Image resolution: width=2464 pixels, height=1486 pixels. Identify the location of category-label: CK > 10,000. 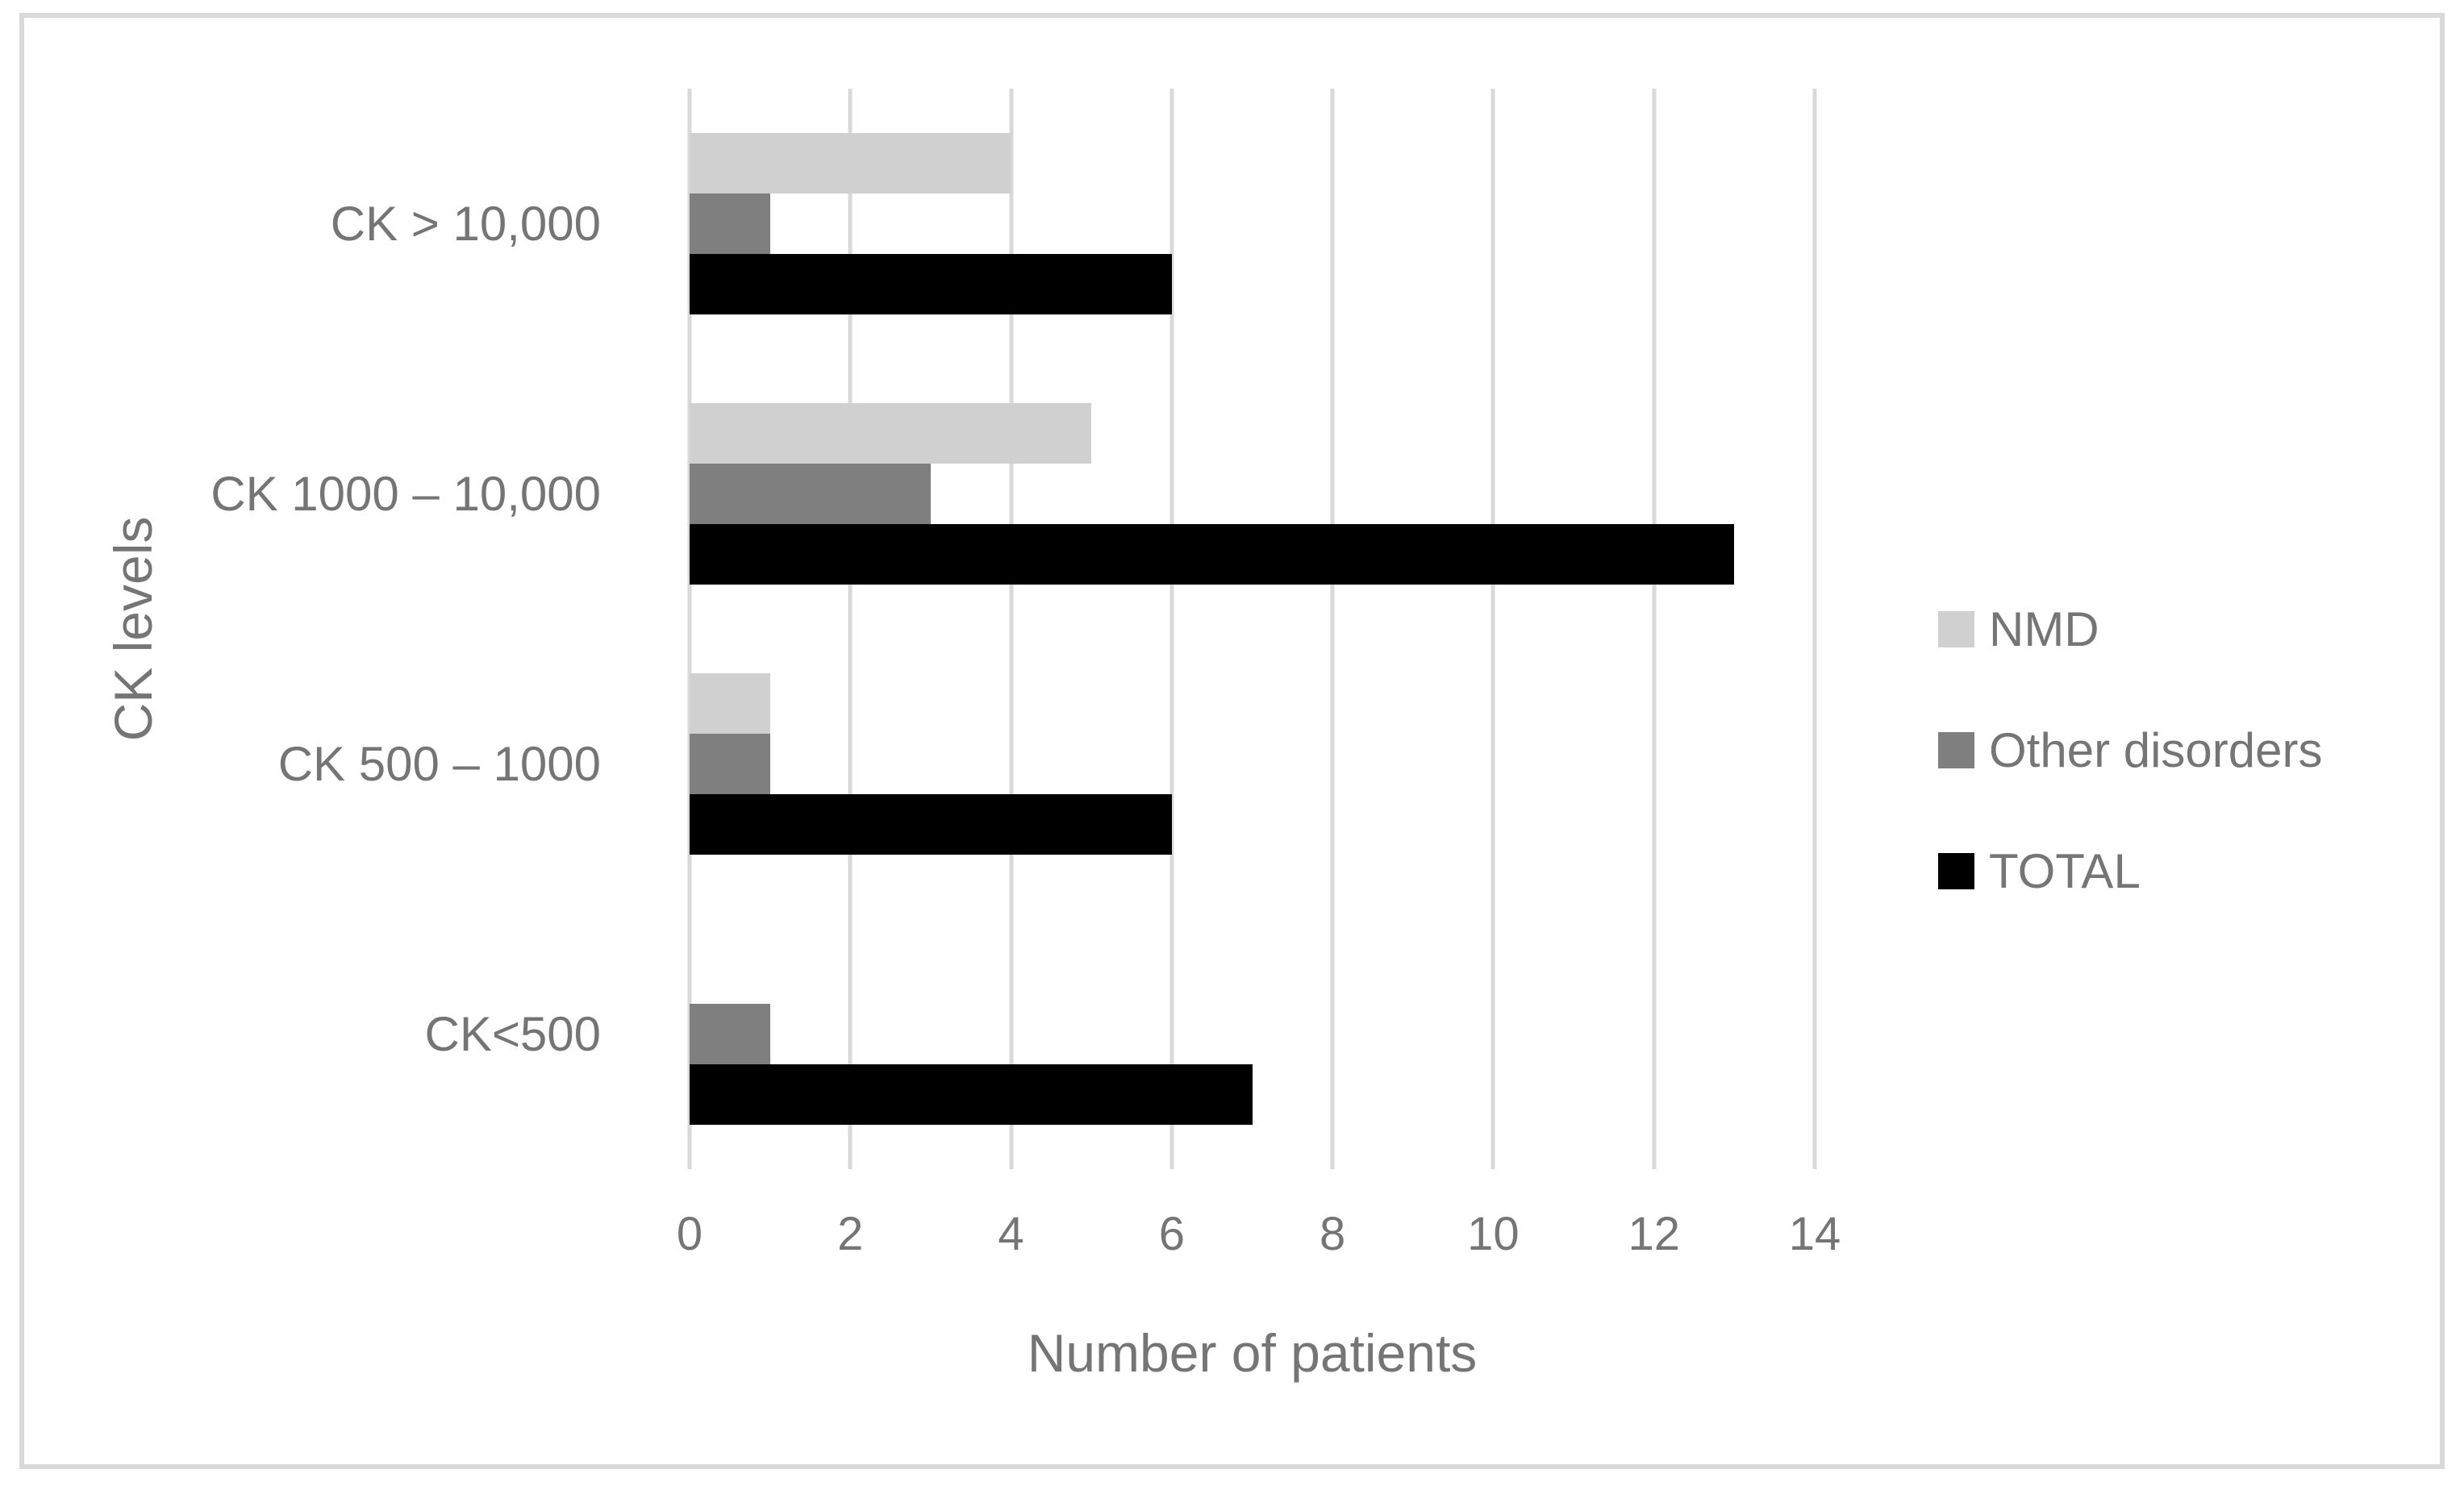
(465, 224).